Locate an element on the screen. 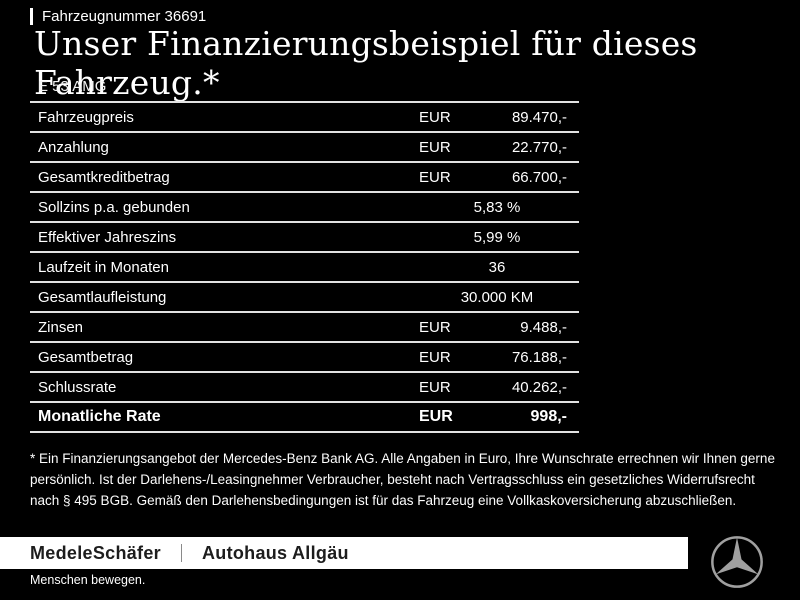  mercedes-star-icon is located at coordinates (737, 562).